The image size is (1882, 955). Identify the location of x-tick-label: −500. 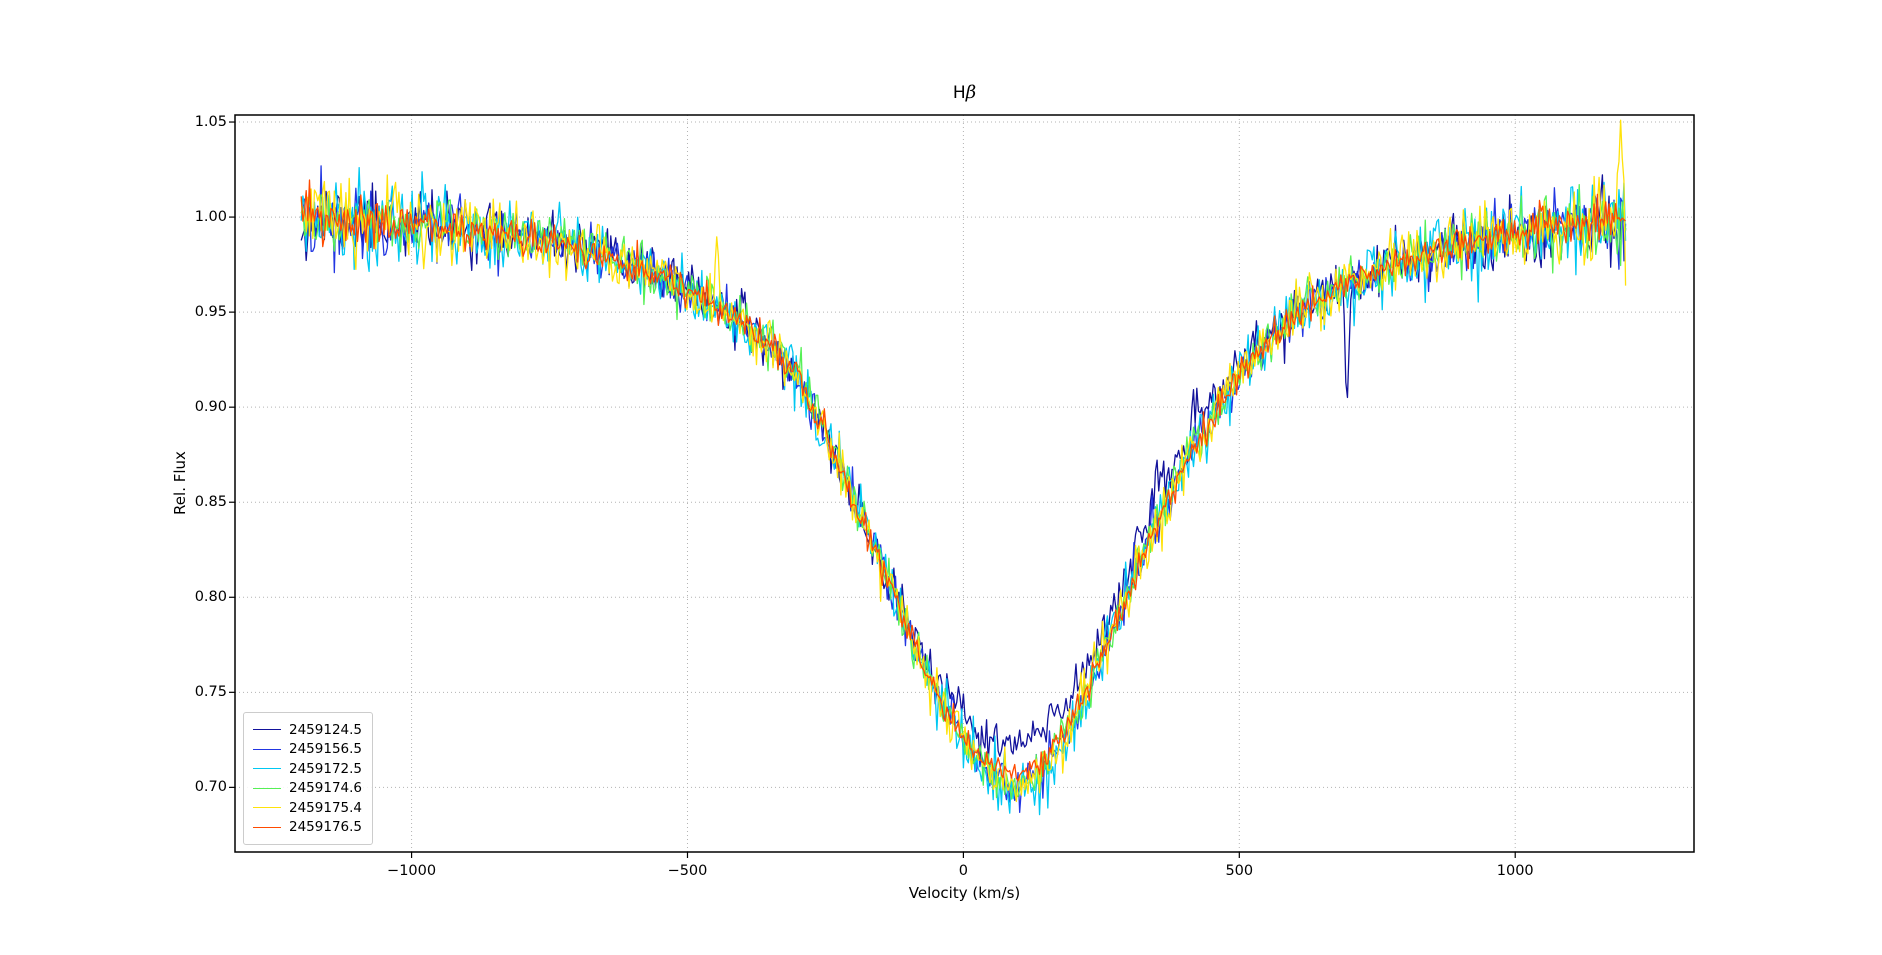
(687, 871).